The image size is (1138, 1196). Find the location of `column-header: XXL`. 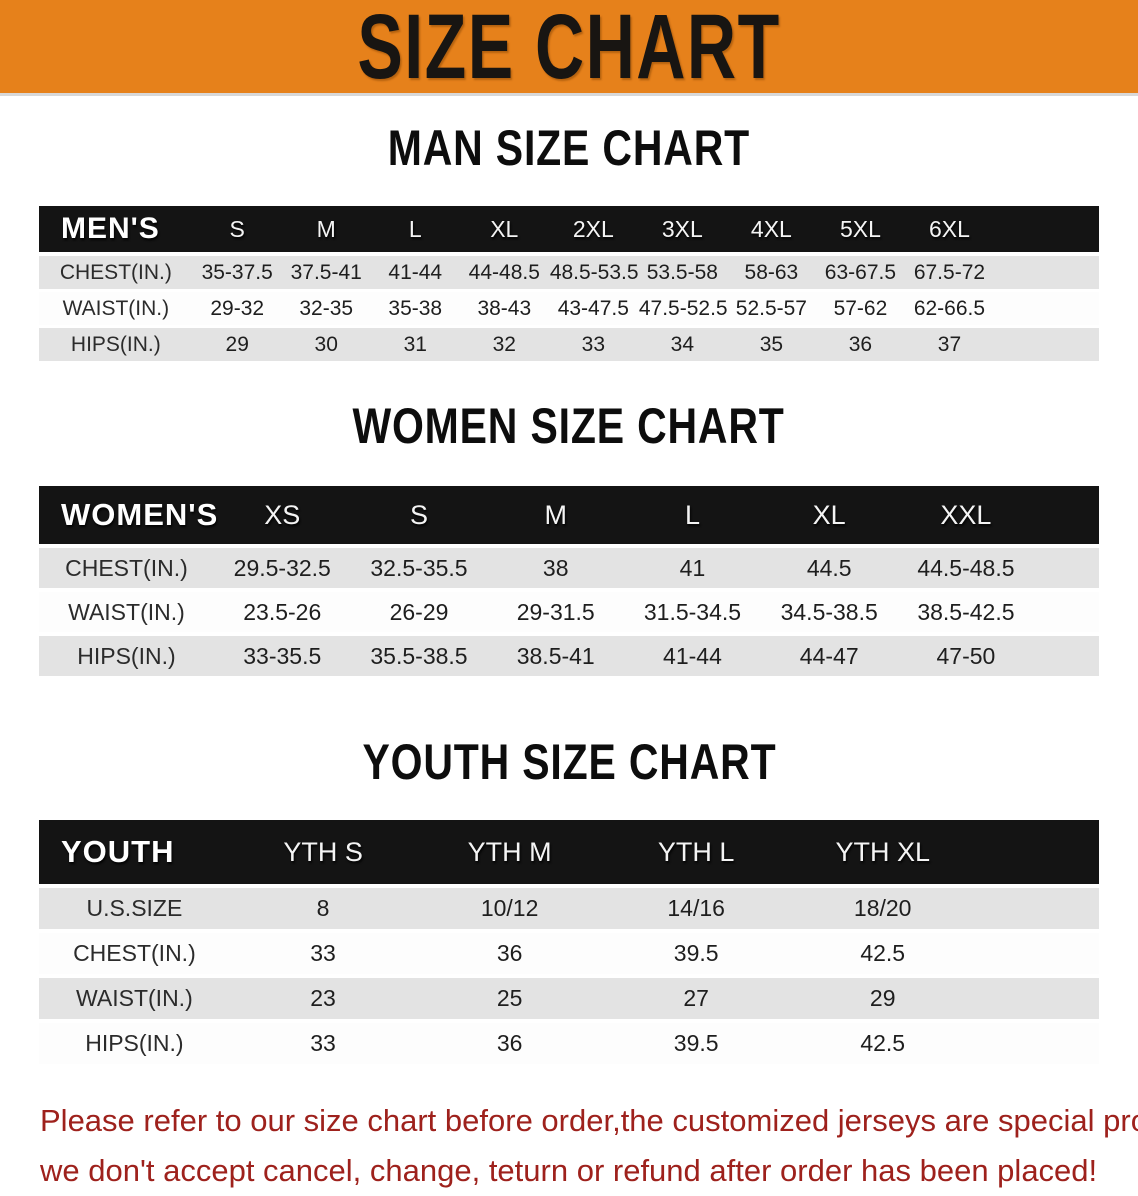

column-header: XXL is located at coordinates (966, 517).